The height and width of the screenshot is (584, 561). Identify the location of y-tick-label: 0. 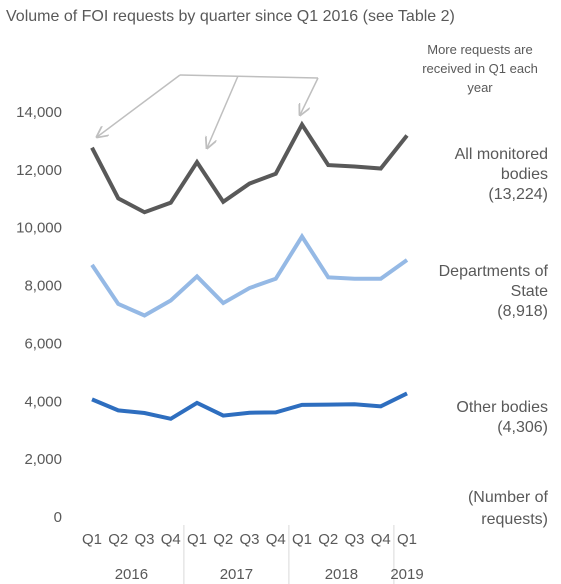
(58, 517).